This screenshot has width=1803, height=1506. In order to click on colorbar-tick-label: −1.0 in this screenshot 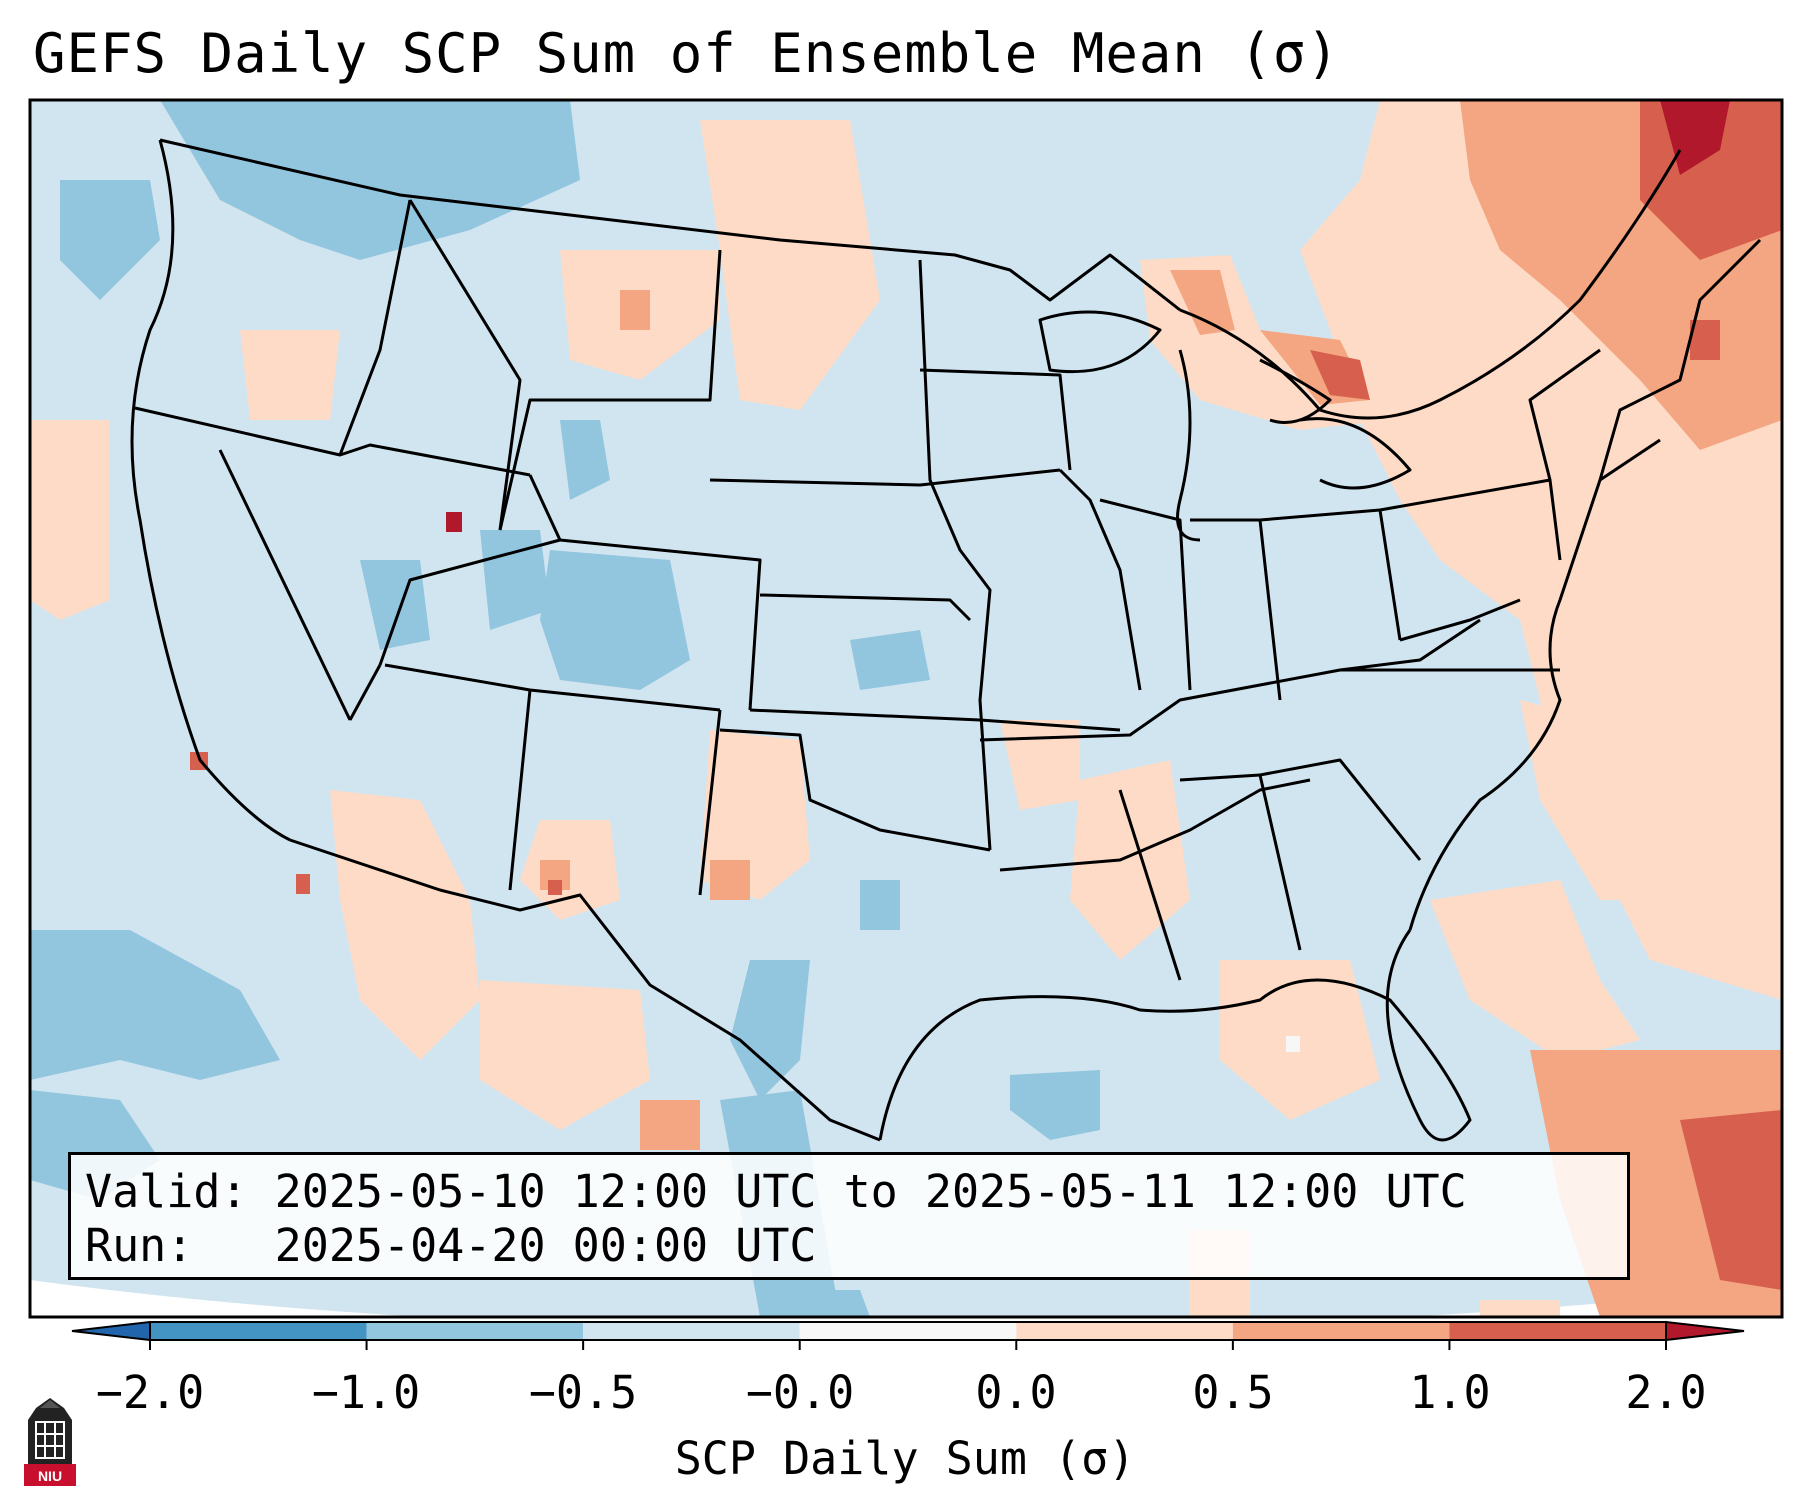, I will do `click(366, 1392)`.